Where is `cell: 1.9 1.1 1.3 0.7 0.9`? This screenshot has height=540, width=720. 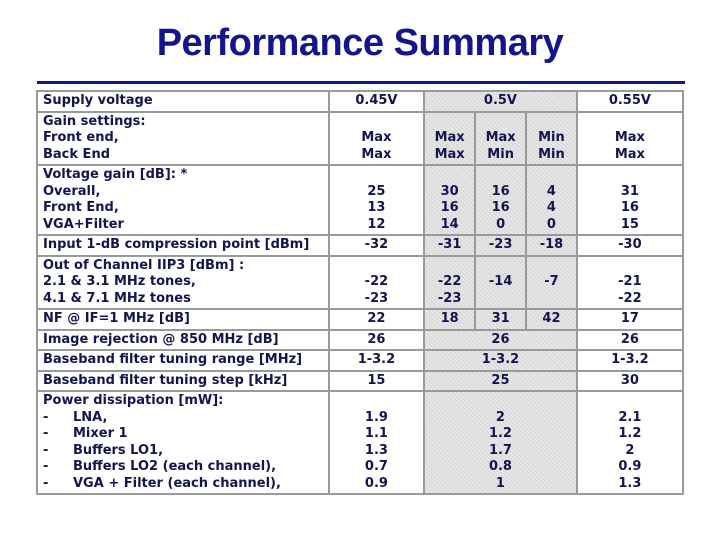
cell: 1.9 1.1 1.3 0.7 0.9 is located at coordinates (376, 442).